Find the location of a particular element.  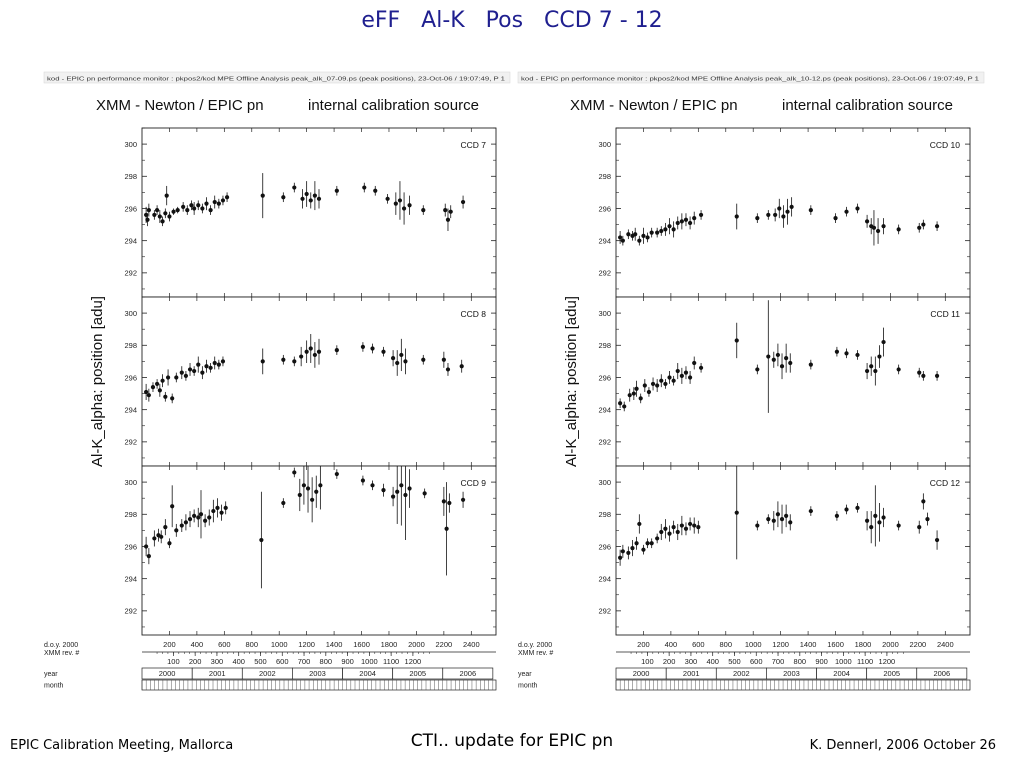

rev-tick-label: 1100 is located at coordinates (391, 661).